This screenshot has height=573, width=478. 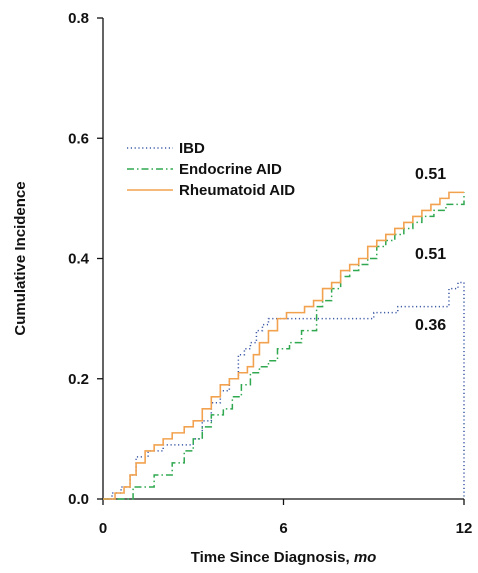 I want to click on x-tick-label: 6, so click(x=283, y=528).